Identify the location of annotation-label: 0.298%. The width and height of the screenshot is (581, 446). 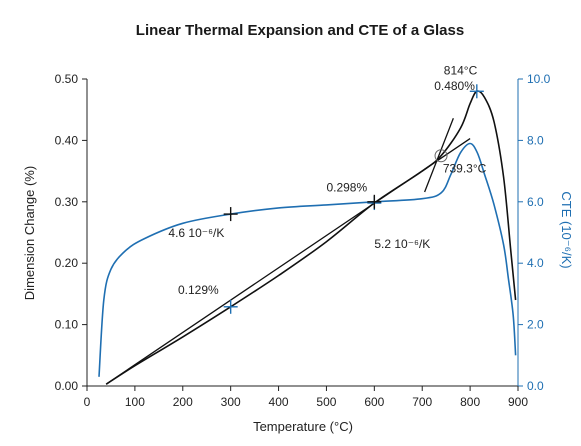
(346, 187).